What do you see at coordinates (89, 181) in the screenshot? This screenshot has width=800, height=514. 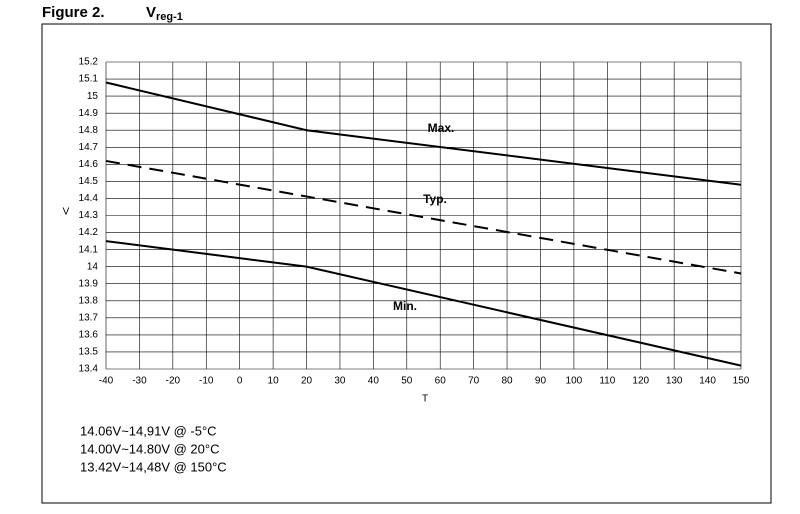 I see `y-tick-label: 14.5` at bounding box center [89, 181].